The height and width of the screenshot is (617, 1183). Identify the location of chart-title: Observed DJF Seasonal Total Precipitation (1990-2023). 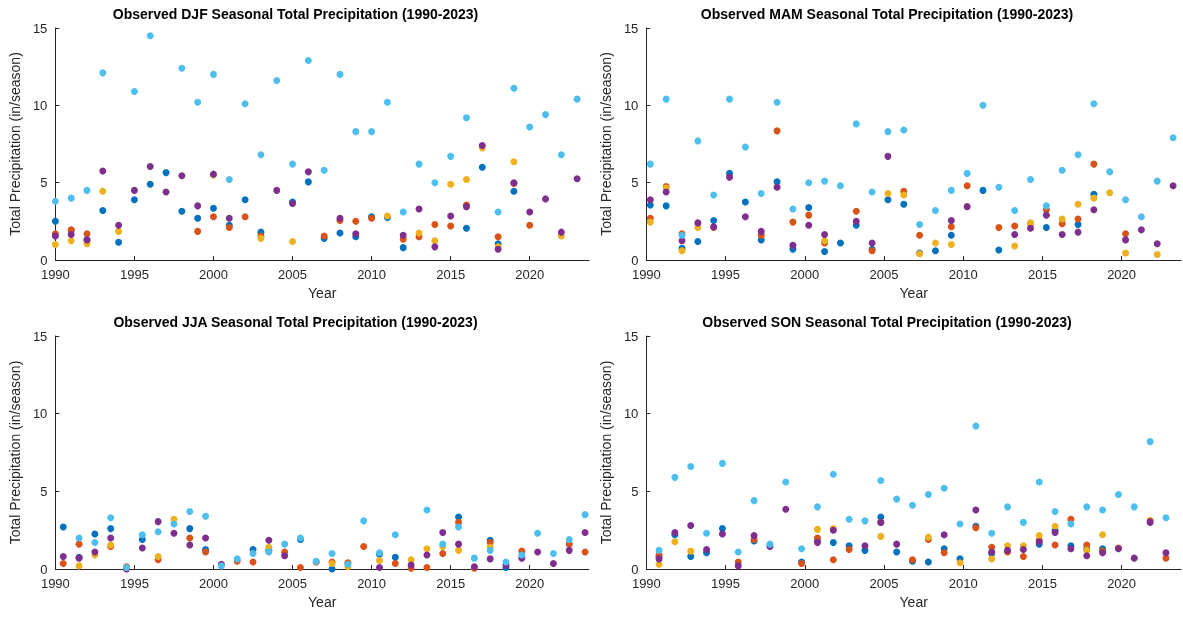
(295, 14).